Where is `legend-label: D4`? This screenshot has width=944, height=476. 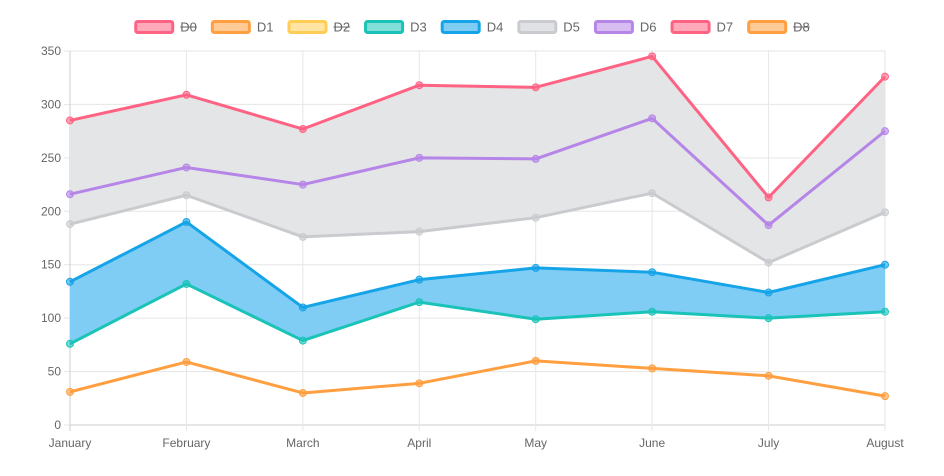
legend-label: D4 is located at coordinates (495, 27).